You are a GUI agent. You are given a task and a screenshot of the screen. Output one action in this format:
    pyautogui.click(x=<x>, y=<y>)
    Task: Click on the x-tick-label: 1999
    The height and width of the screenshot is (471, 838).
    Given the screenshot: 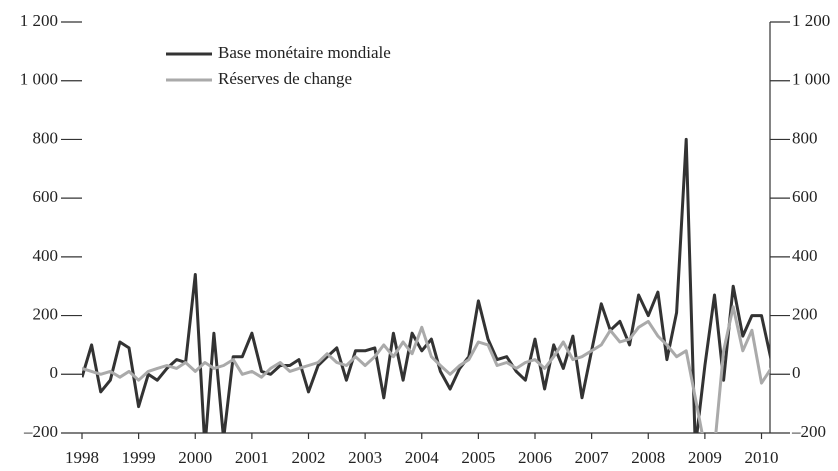 What is the action you would take?
    pyautogui.click(x=139, y=457)
    